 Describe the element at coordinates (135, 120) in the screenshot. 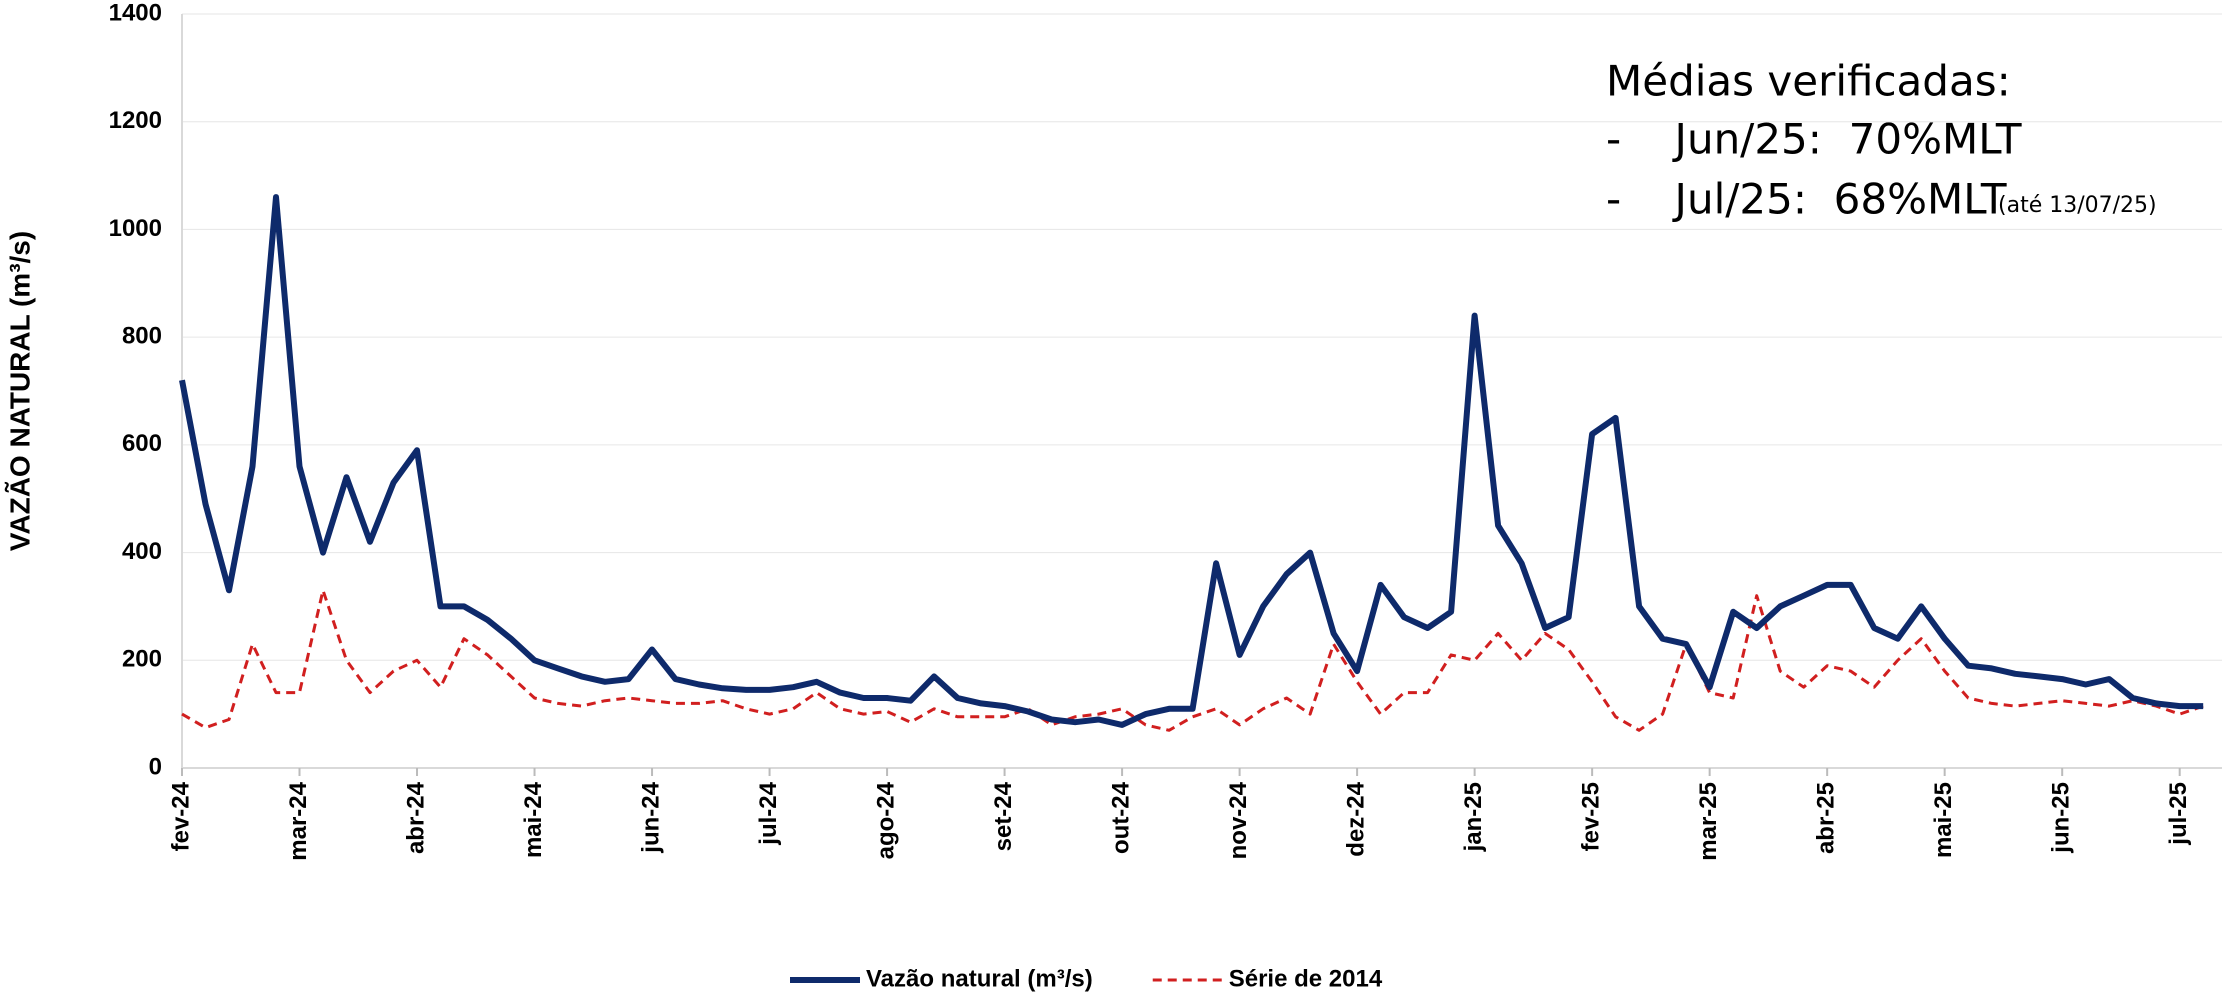

I see `y-tick-label: 1200` at that location.